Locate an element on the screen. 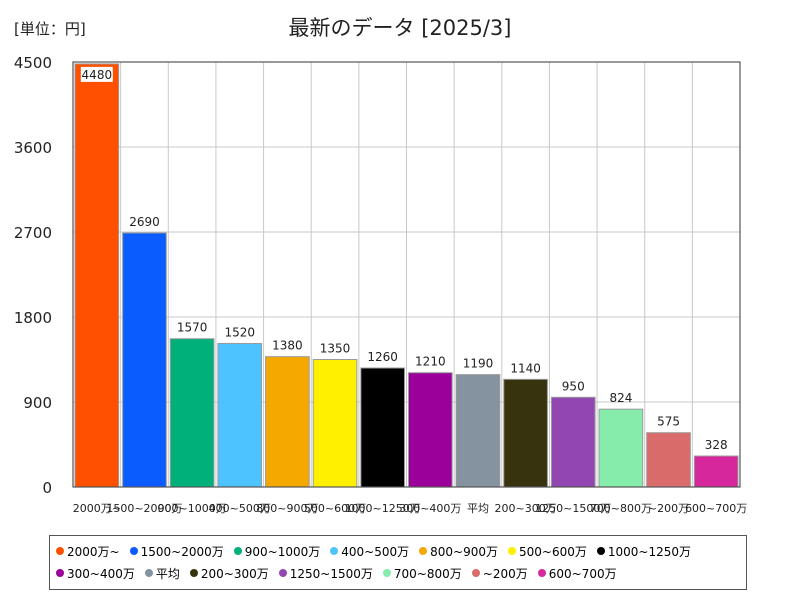 Image resolution: width=800 pixels, height=600 pixels. data-label: 1520 is located at coordinates (239, 332).